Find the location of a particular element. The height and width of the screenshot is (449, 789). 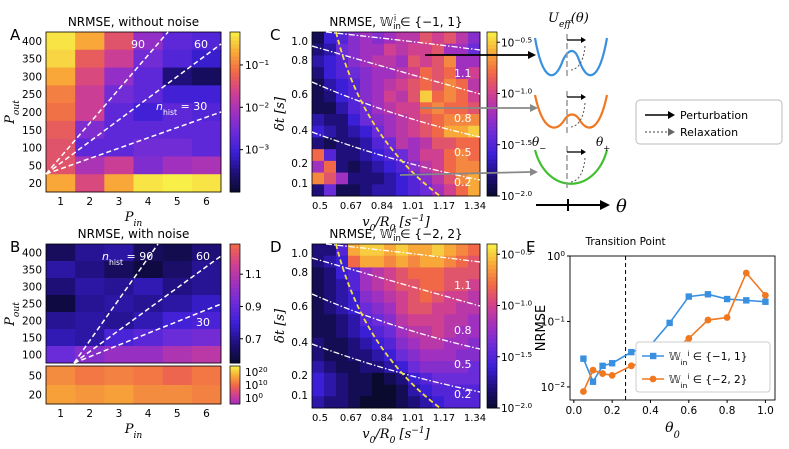

y-tick-label: 10−2 is located at coordinates (553, 386).